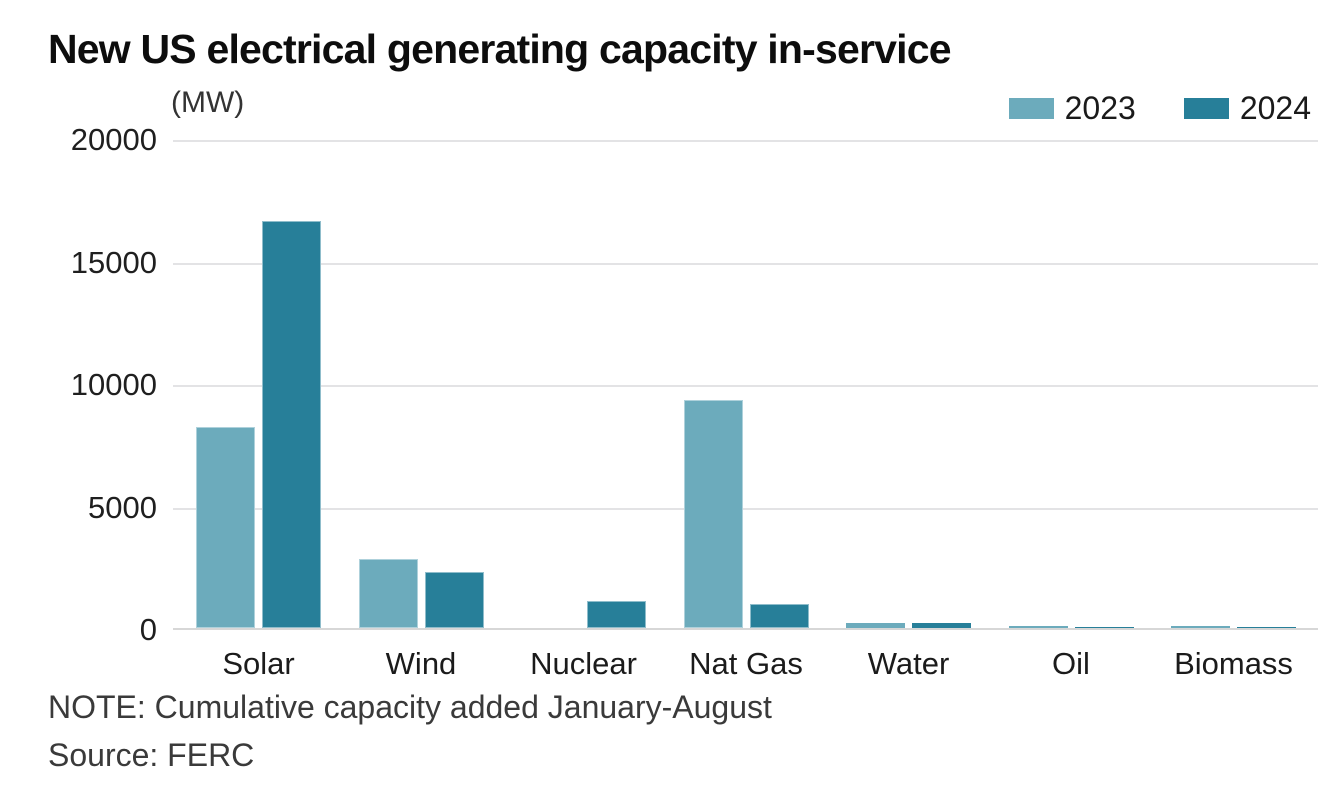 The width and height of the screenshot is (1342, 790). What do you see at coordinates (1100, 108) in the screenshot?
I see `legend-label-2023: 2023` at bounding box center [1100, 108].